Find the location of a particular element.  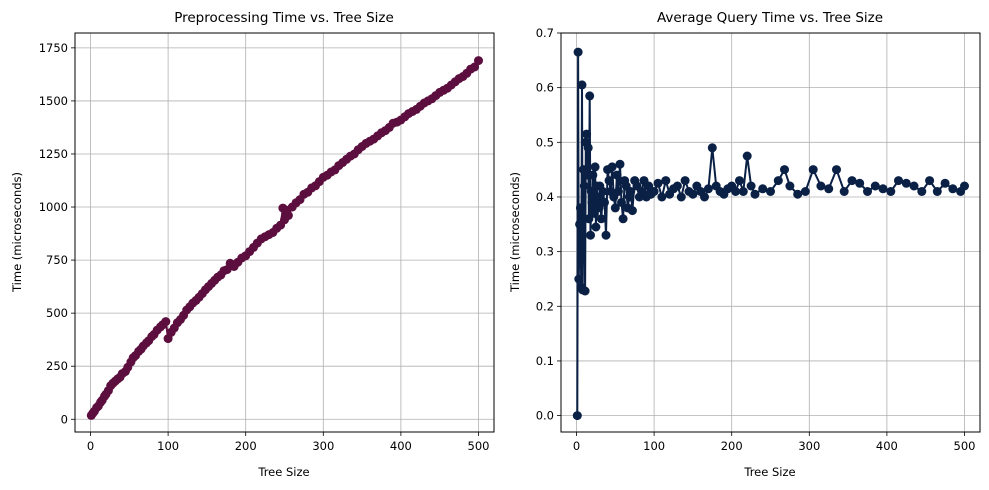

y-tick-label: 500 is located at coordinates (57, 313).